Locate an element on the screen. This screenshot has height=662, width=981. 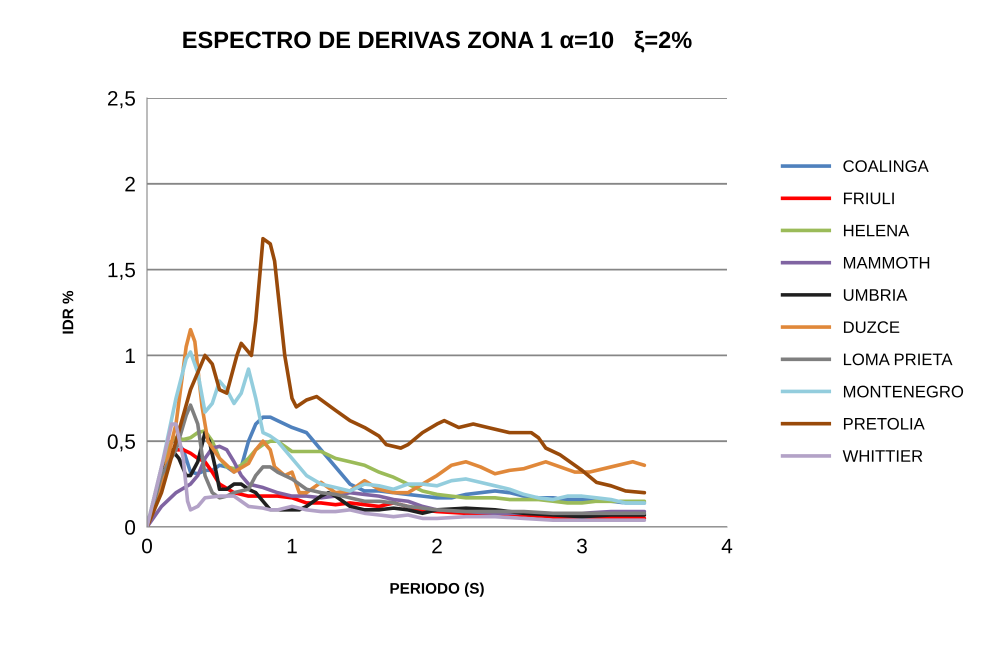
legend-label: FRIULI is located at coordinates (869, 198).